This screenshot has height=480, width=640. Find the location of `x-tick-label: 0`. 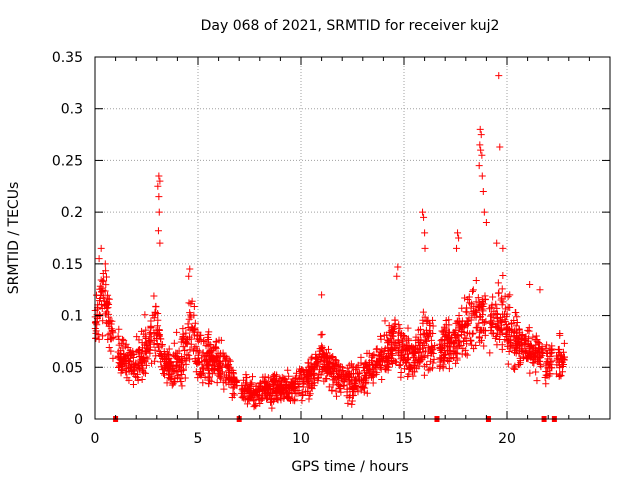

x-tick-label: 0 is located at coordinates (95, 439).